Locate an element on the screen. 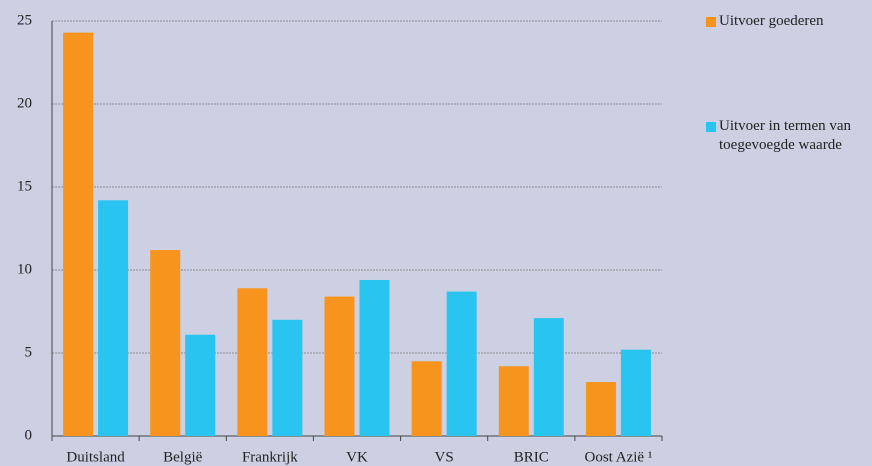 The width and height of the screenshot is (872, 466). legend-item: Uitvoer goederen is located at coordinates (789, 21).